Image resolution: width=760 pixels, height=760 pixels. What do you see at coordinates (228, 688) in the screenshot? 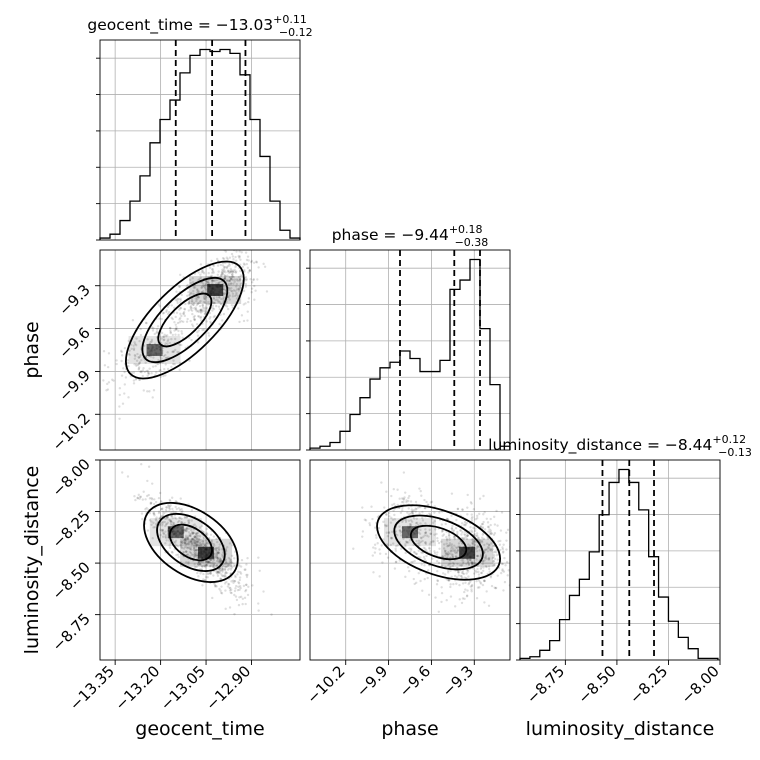
I see `x-tick-label: −12.90` at bounding box center [228, 688].